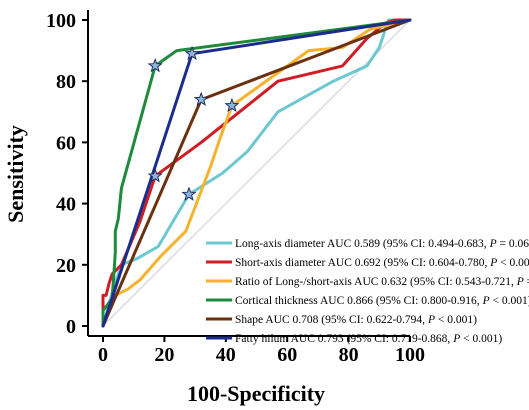 Image resolution: width=529 pixels, height=410 pixels. Describe the element at coordinates (66, 82) in the screenshot. I see `y-tick-label: 80` at that location.